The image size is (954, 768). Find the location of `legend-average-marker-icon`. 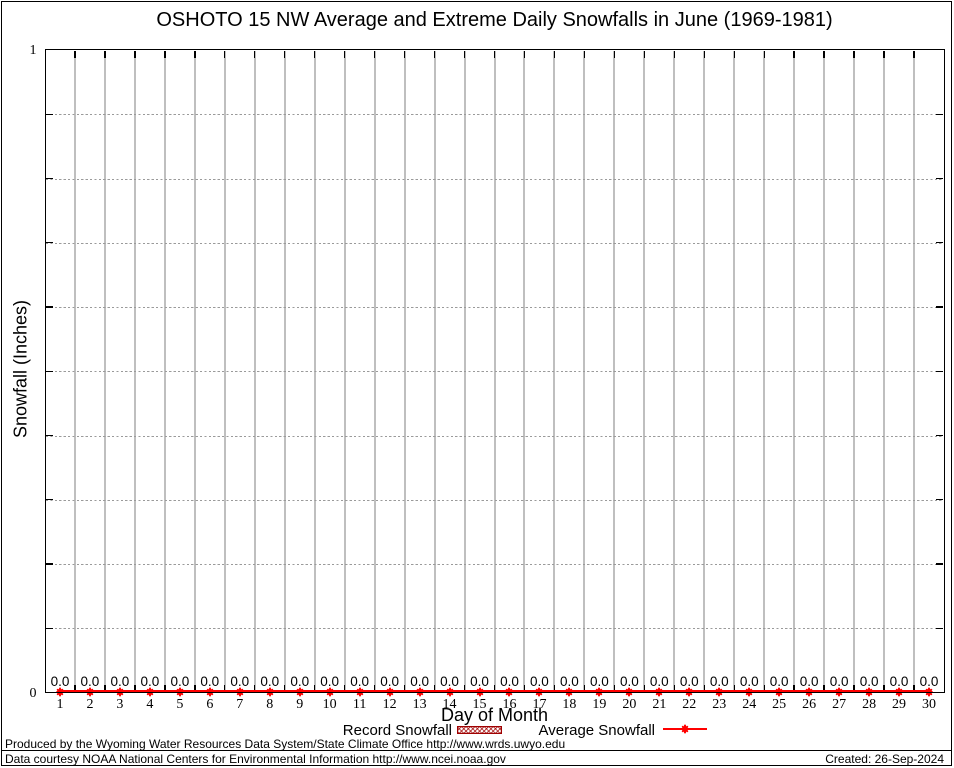

legend-average-marker-icon is located at coordinates (684, 729).